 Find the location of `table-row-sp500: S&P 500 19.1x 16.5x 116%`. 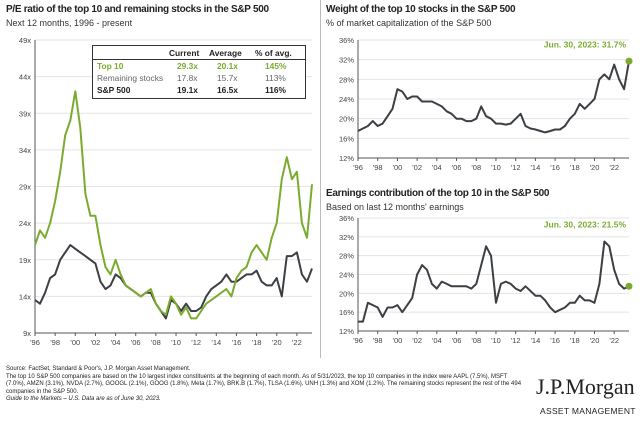

table-row-sp500: S&P 500 19.1x 16.5x 116% is located at coordinates (199, 90).